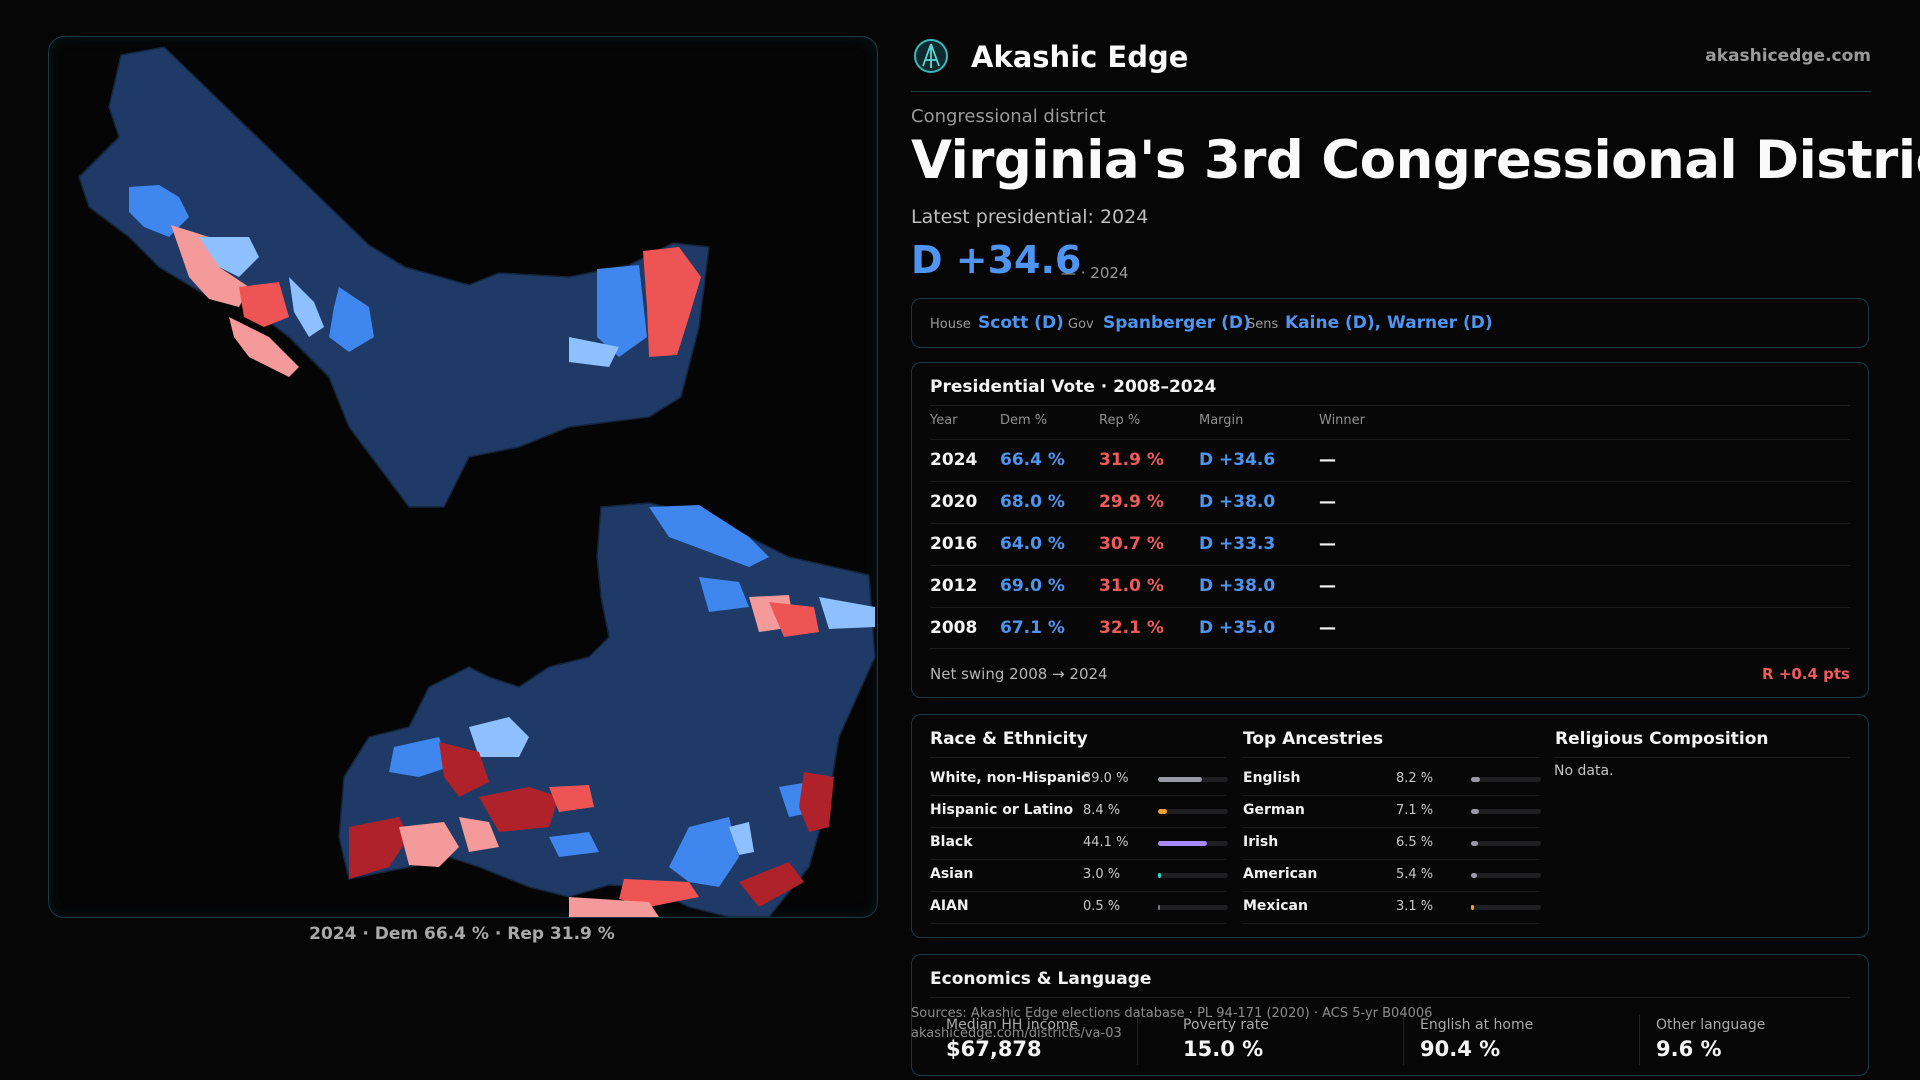 Image resolution: width=1920 pixels, height=1080 pixels. What do you see at coordinates (954, 586) in the screenshot?
I see `row-year: 2012` at bounding box center [954, 586].